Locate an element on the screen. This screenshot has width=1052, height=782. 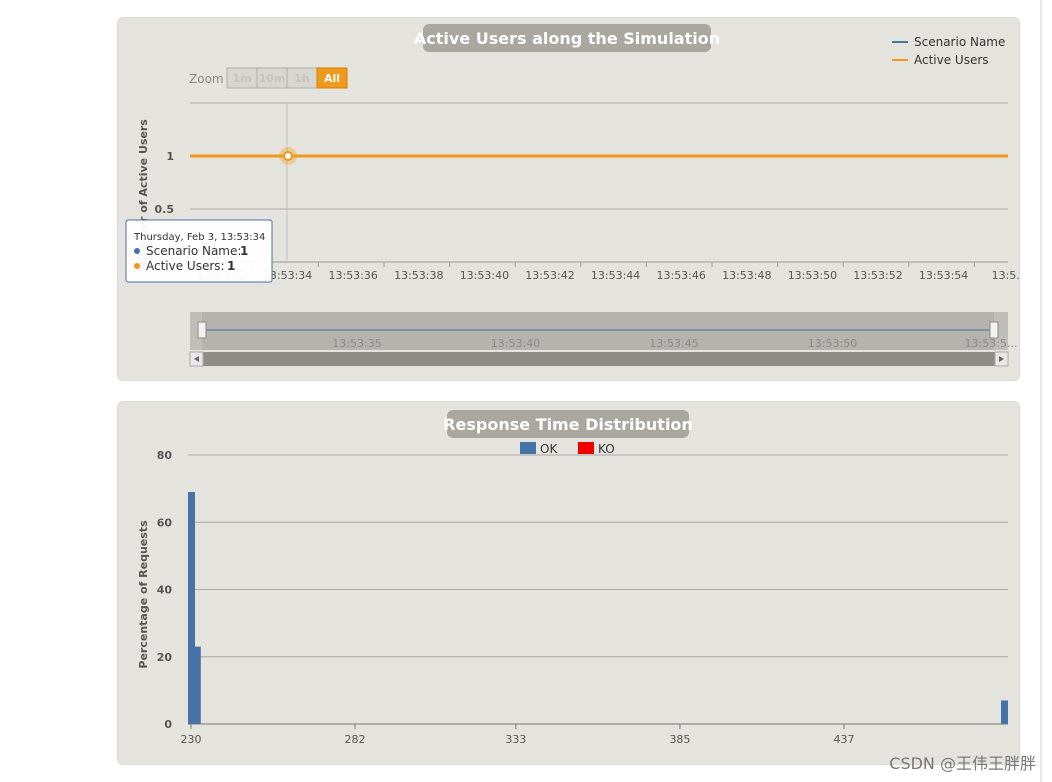
y-tick-label: 0 is located at coordinates (168, 724).